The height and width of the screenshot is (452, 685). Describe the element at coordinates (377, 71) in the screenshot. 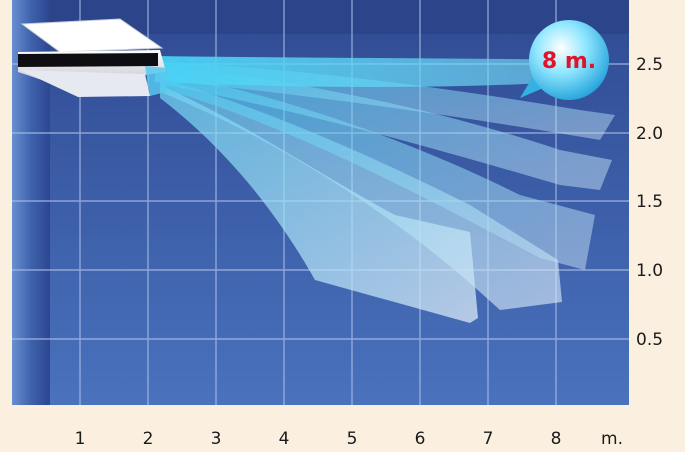

I see `airflow-main-jet` at that location.